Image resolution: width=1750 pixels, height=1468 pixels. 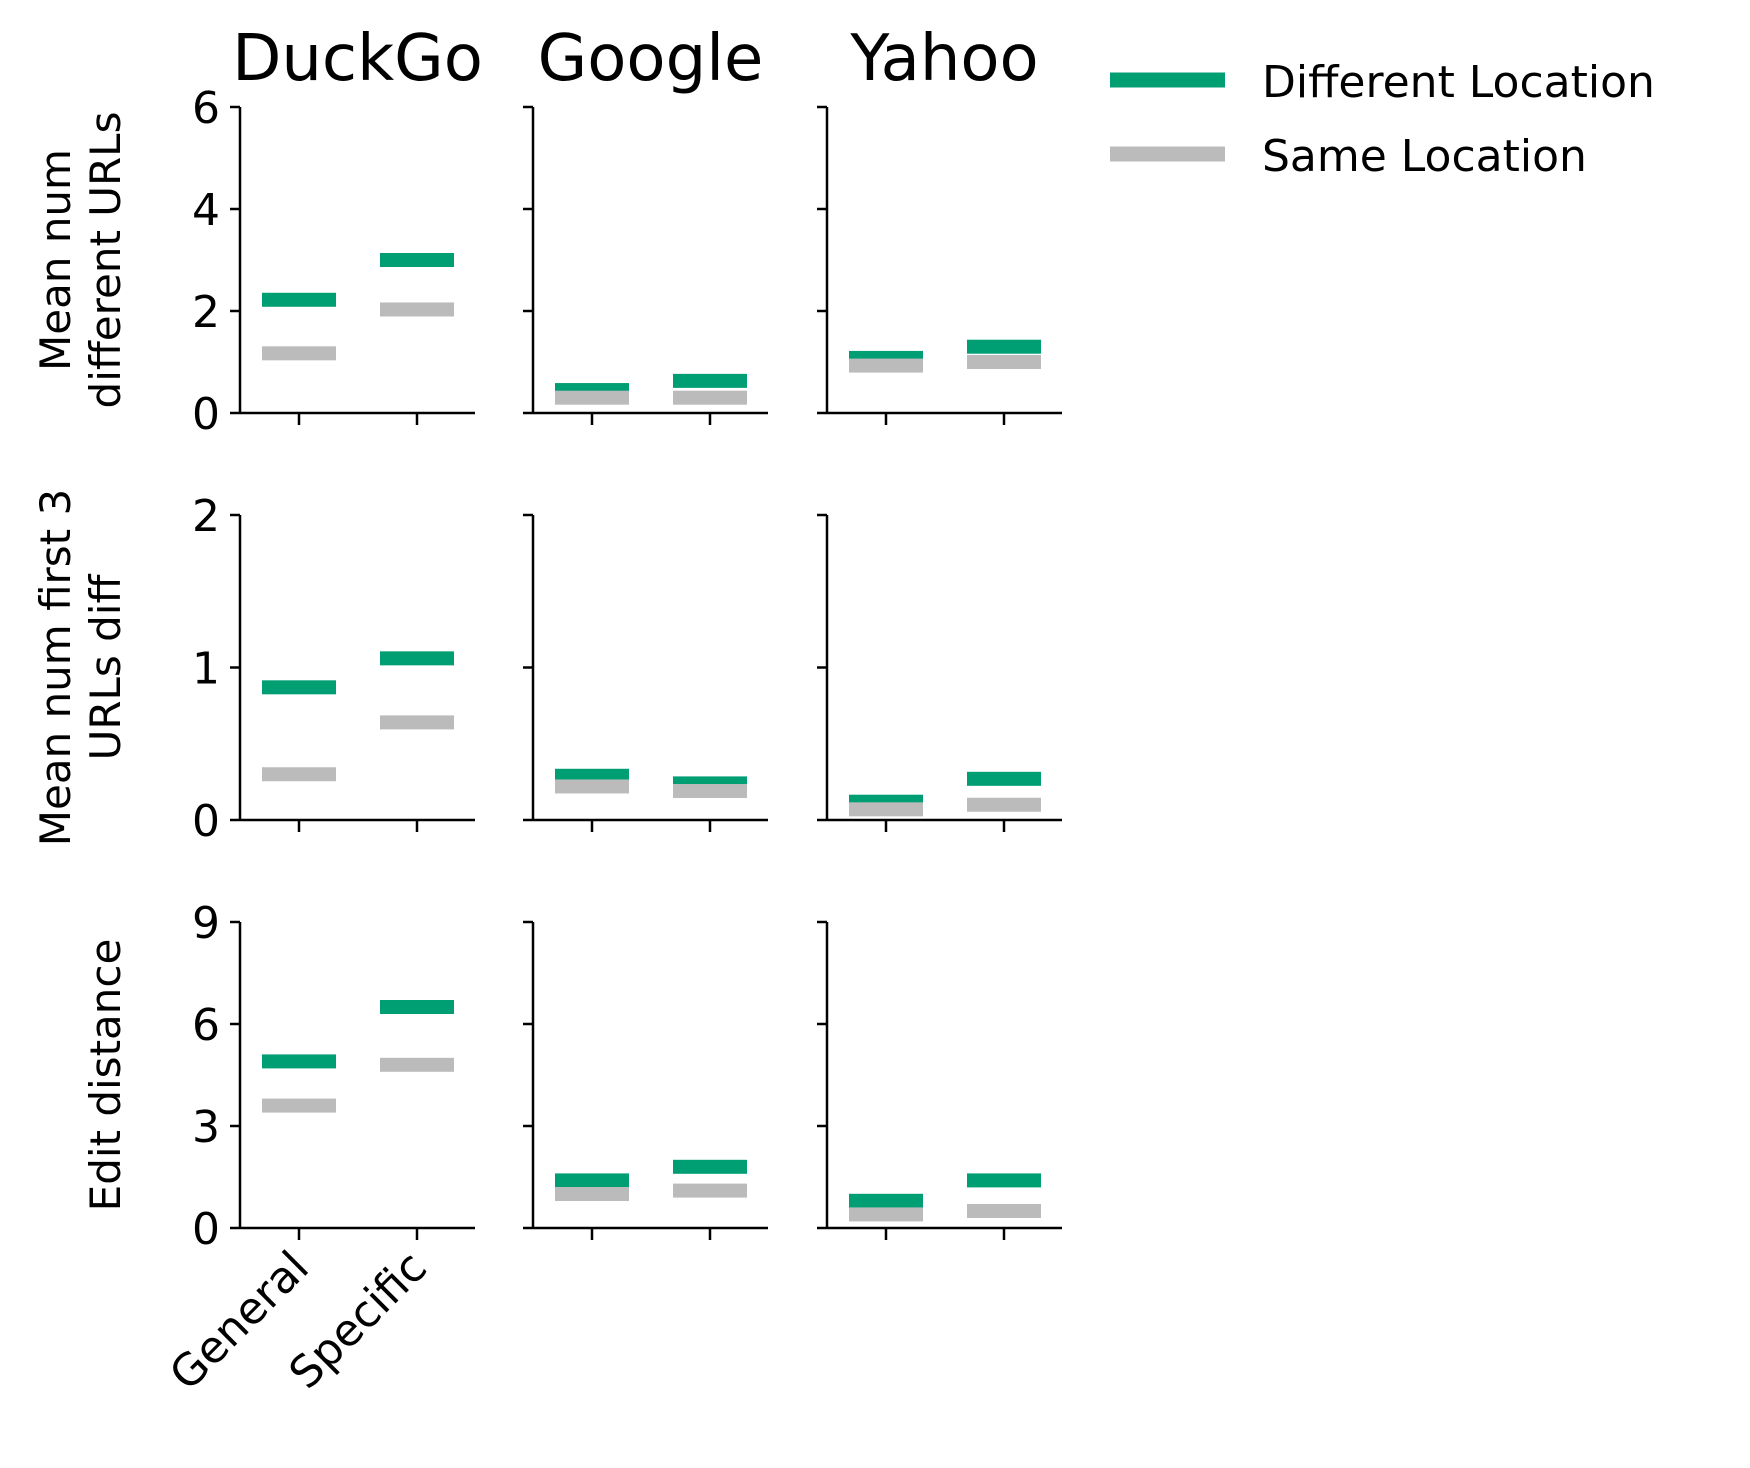 What do you see at coordinates (417, 1007) in the screenshot?
I see `bar-different-duckgo-row-3-specific` at bounding box center [417, 1007].